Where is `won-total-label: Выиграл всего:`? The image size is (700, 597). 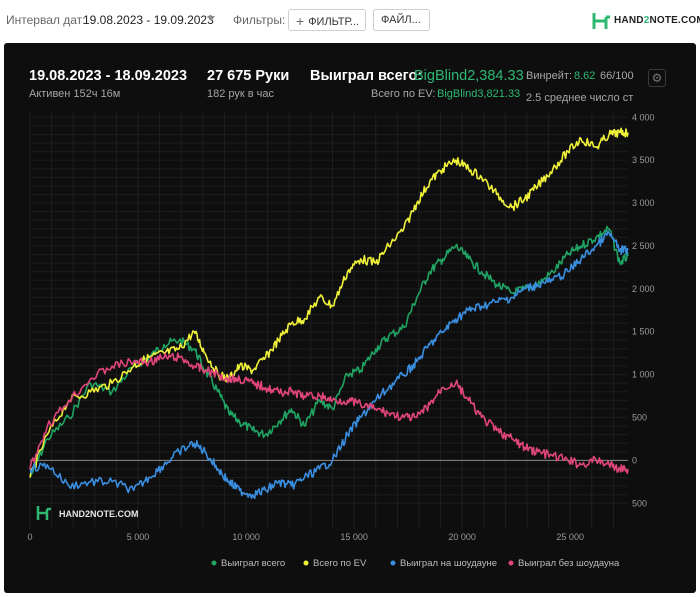 won-total-label: Выиграл всего: is located at coordinates (366, 76).